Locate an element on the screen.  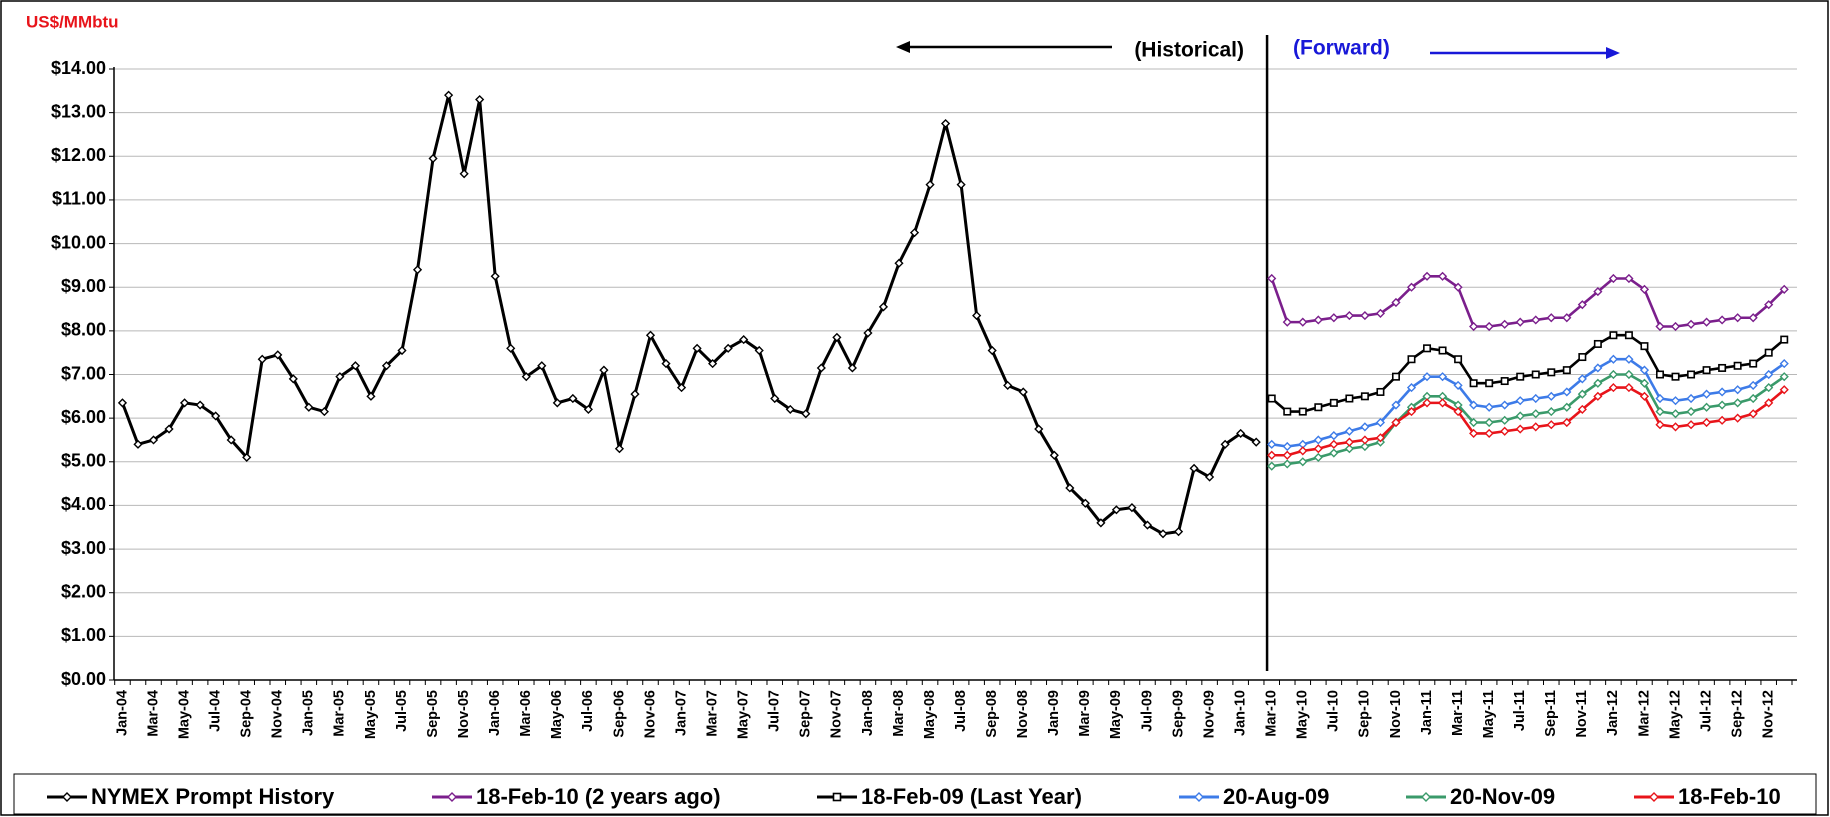
x-tick-label: May-12 is located at coordinates (1675, 714).